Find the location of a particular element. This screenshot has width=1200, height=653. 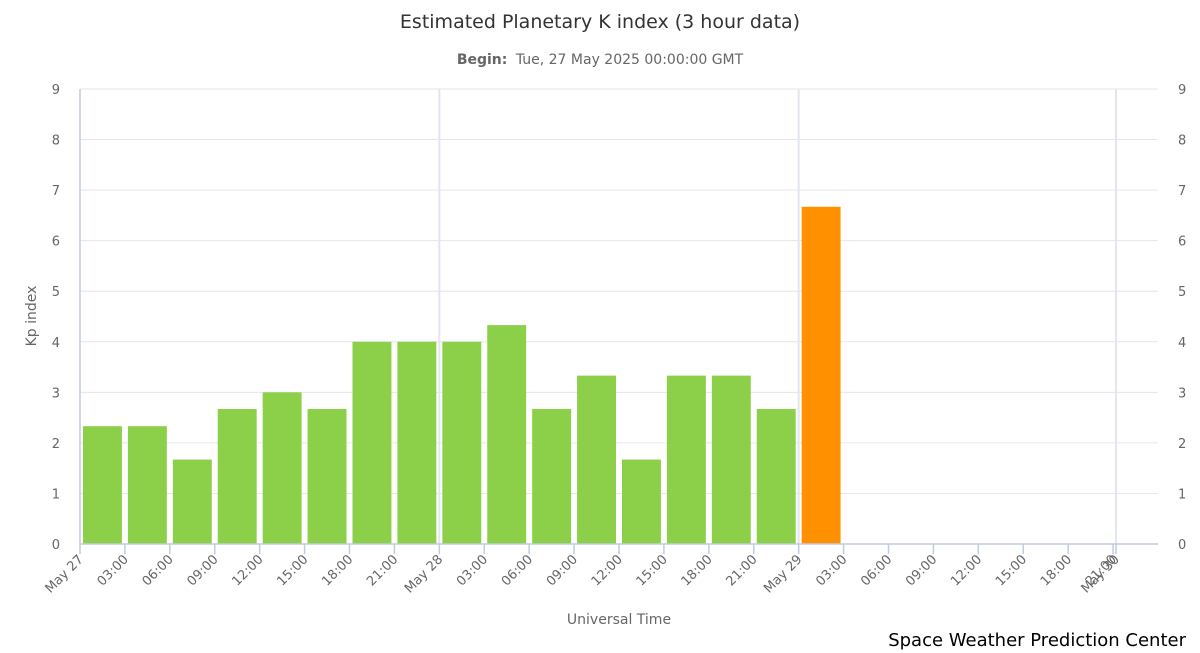

y-tick-label-left: 0 is located at coordinates (56, 545).